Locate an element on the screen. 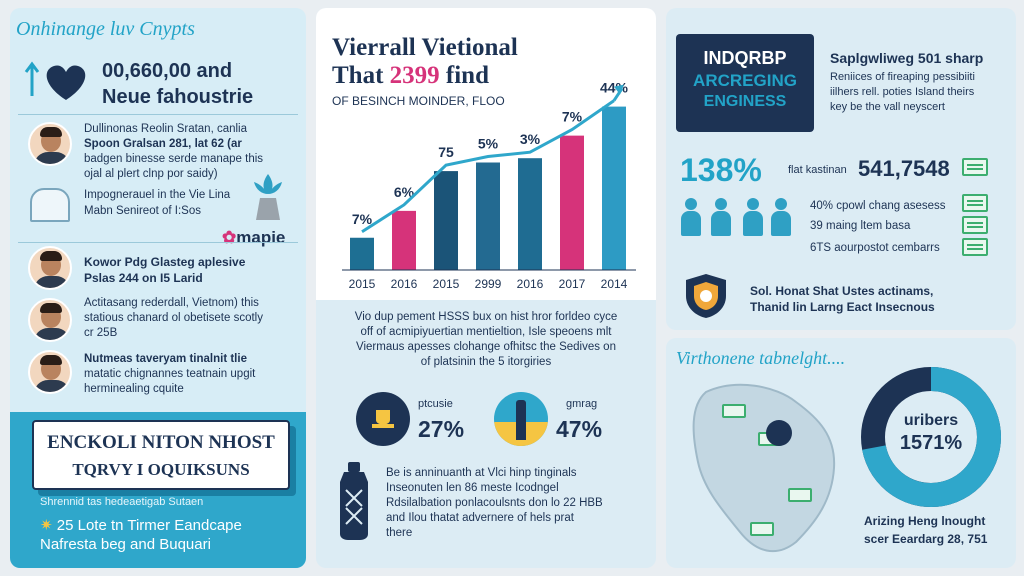  banner-box: ENCKOLI NITON NHOST TQRVY I OQUIKSUNS is located at coordinates (161, 455).